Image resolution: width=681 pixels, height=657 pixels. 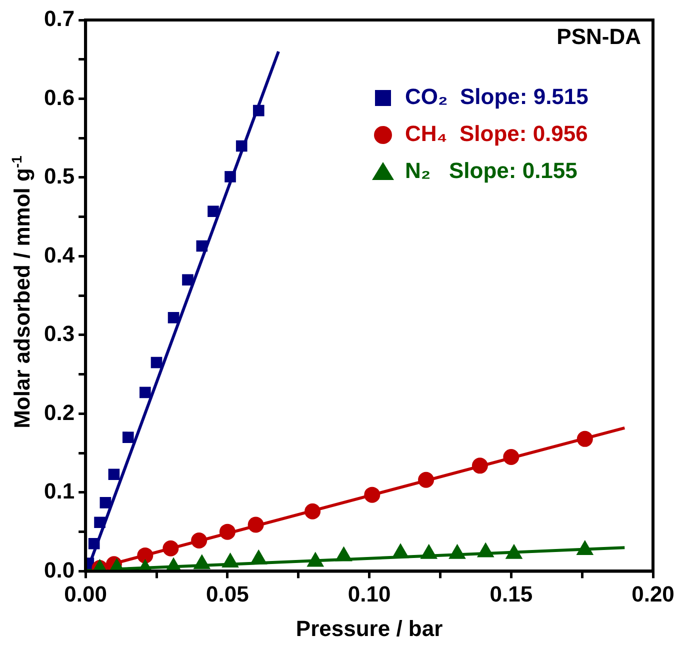 What do you see at coordinates (85, 593) in the screenshot?
I see `x-tick-label: 0.00` at bounding box center [85, 593].